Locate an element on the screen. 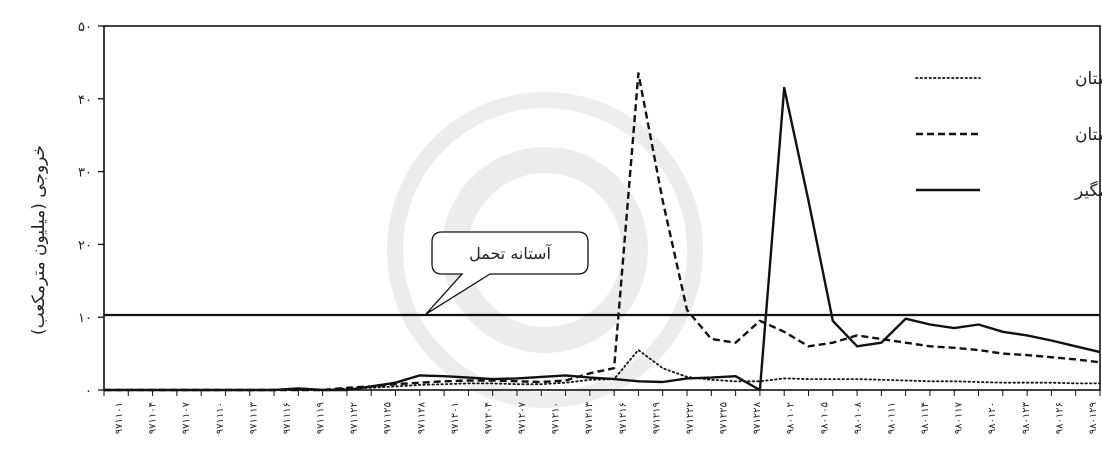 The height and width of the screenshot is (475, 1102). x-tick-label: ۹۷۱۲۱۶ is located at coordinates (623, 418).